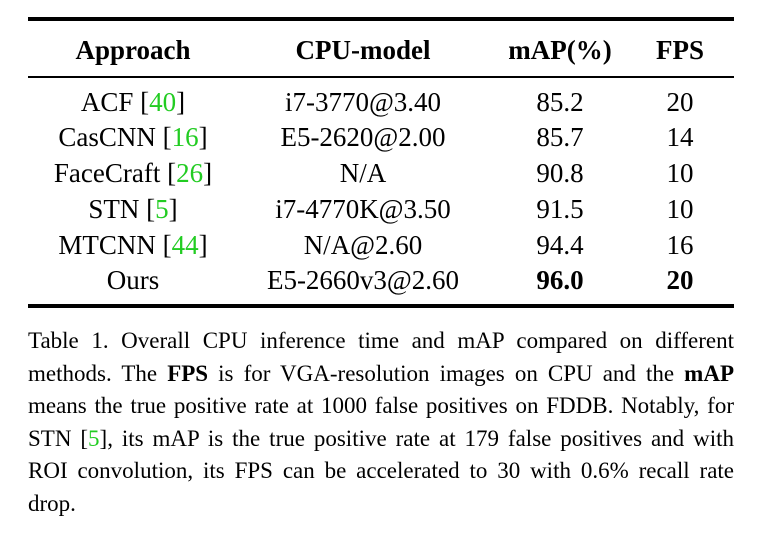  Describe the element at coordinates (107, 173) in the screenshot. I see `approach-name: FaceCraft` at that location.